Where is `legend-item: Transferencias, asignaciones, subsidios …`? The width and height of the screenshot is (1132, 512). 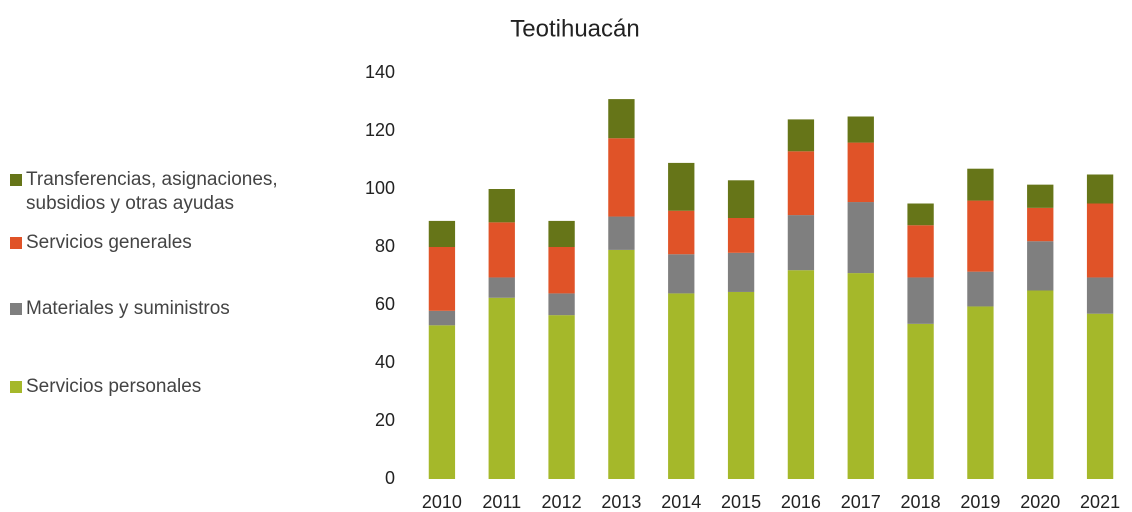
legend-item: Transferencias, asignaciones, subsidios … is located at coordinates (175, 192).